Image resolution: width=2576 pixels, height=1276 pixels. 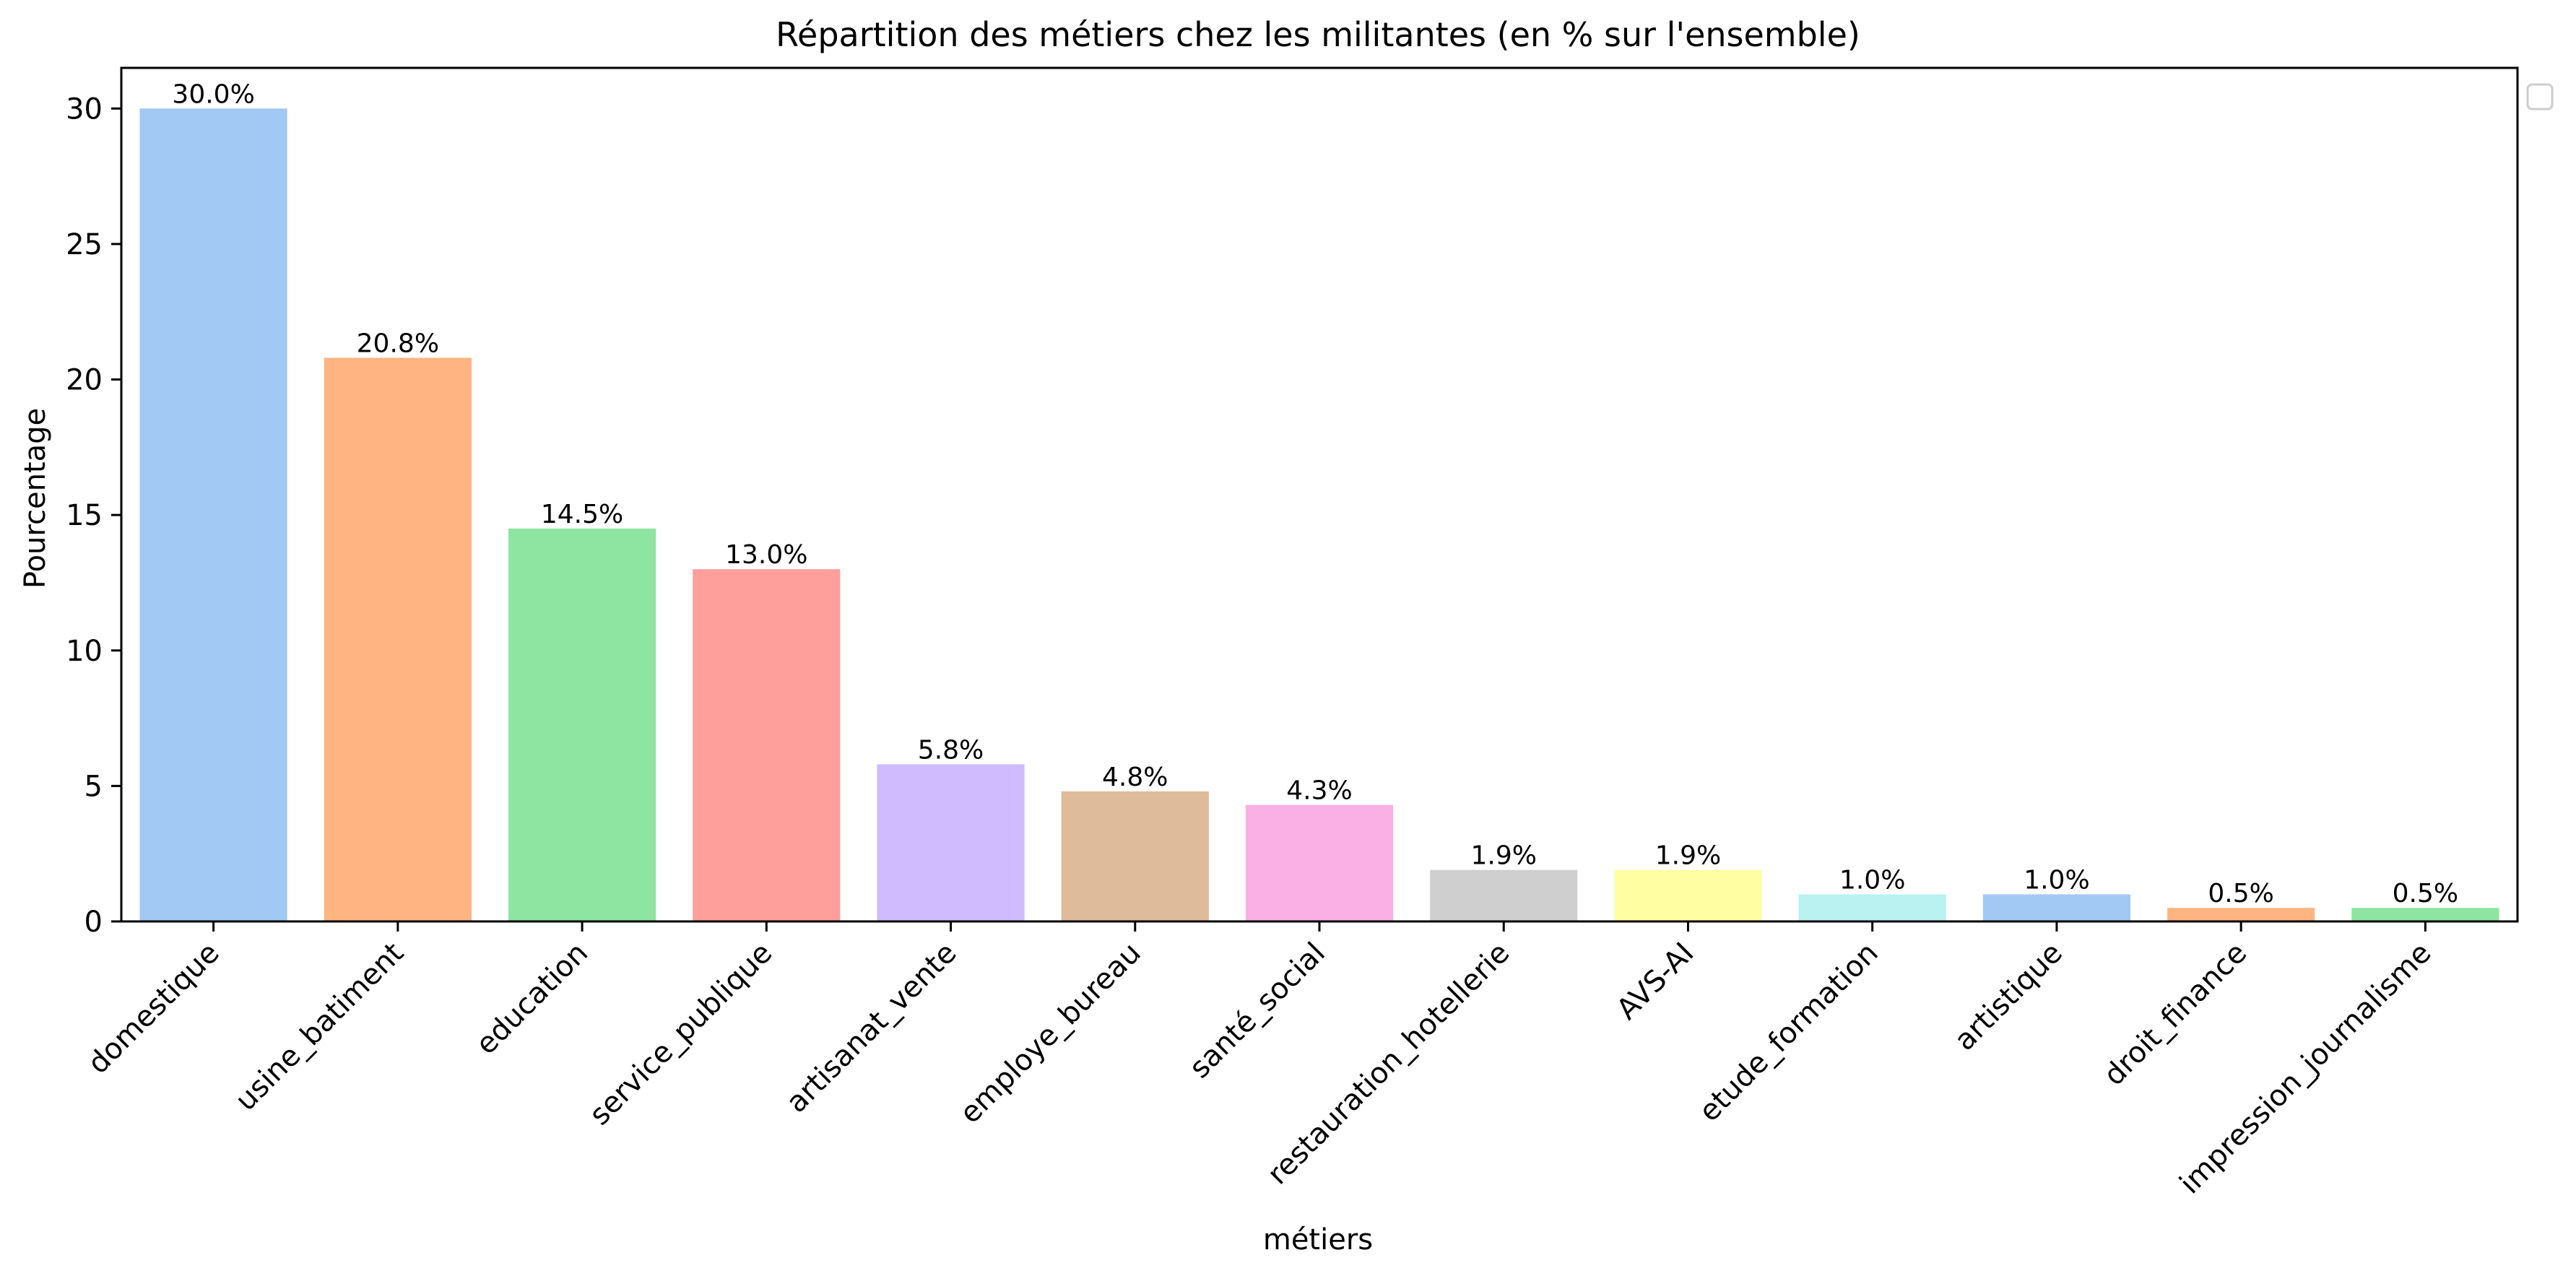 I want to click on bar-employe_bureau, so click(x=1135, y=856).